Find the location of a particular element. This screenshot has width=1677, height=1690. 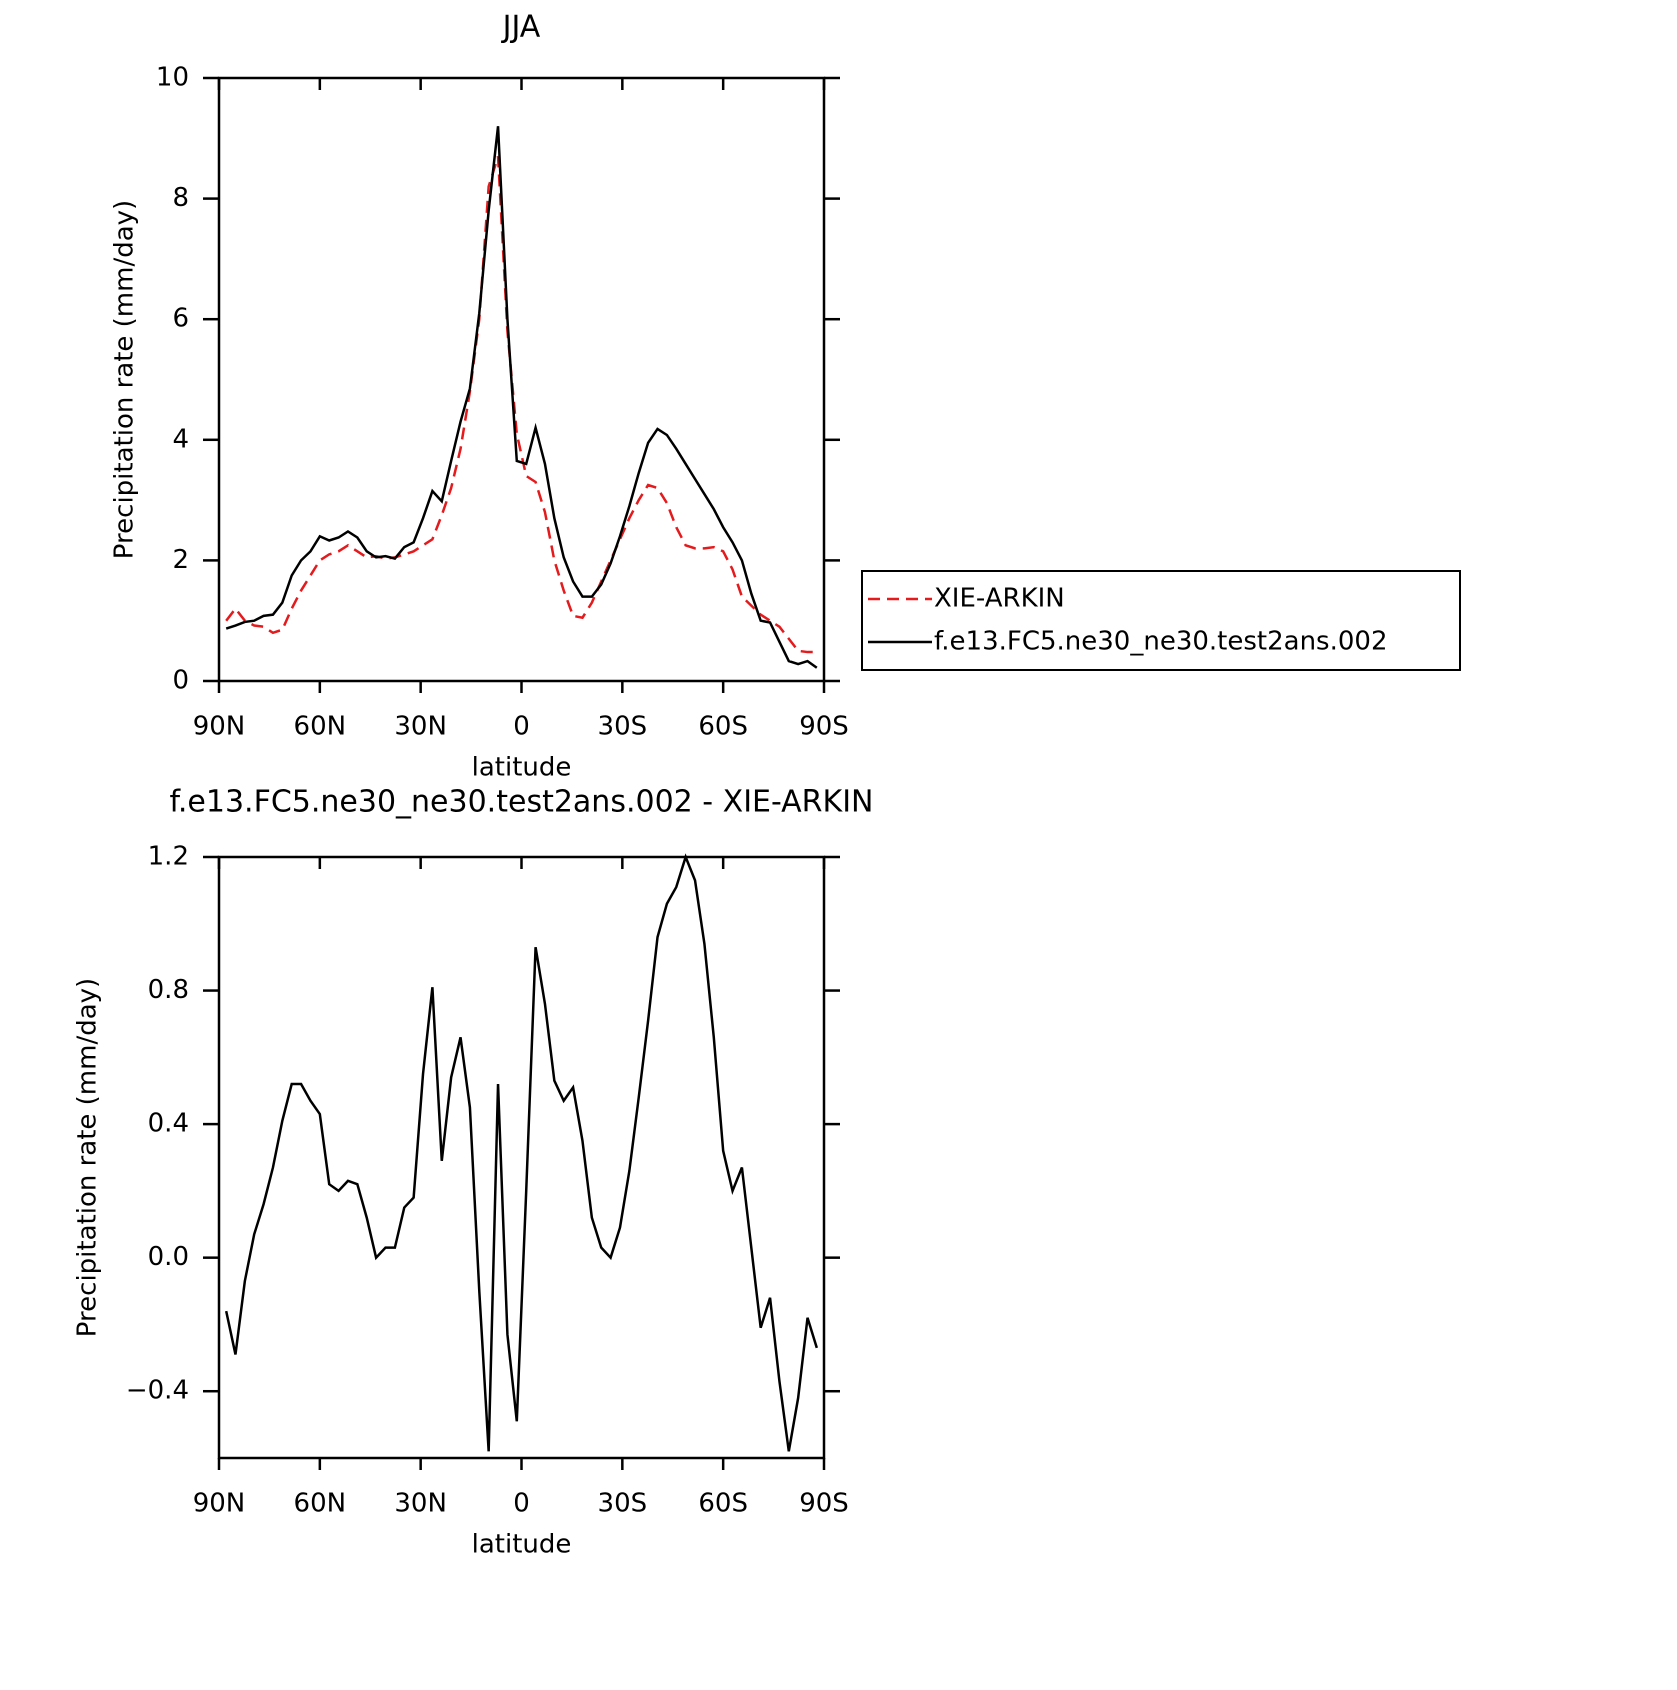

y-tick-label: 1.2 is located at coordinates (168, 857).